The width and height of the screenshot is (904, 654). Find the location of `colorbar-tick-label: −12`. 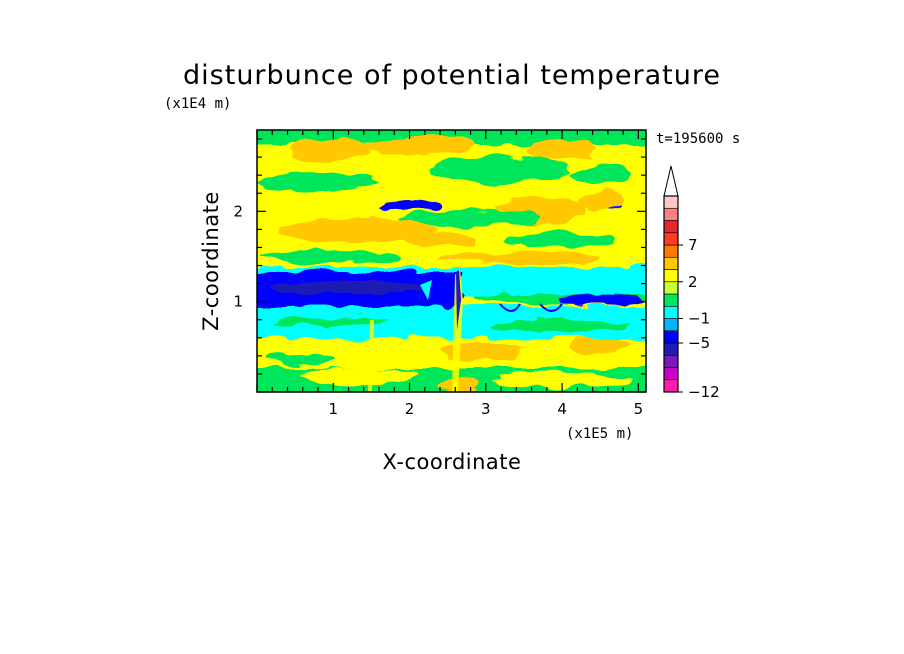

colorbar-tick-label: −12 is located at coordinates (704, 392).